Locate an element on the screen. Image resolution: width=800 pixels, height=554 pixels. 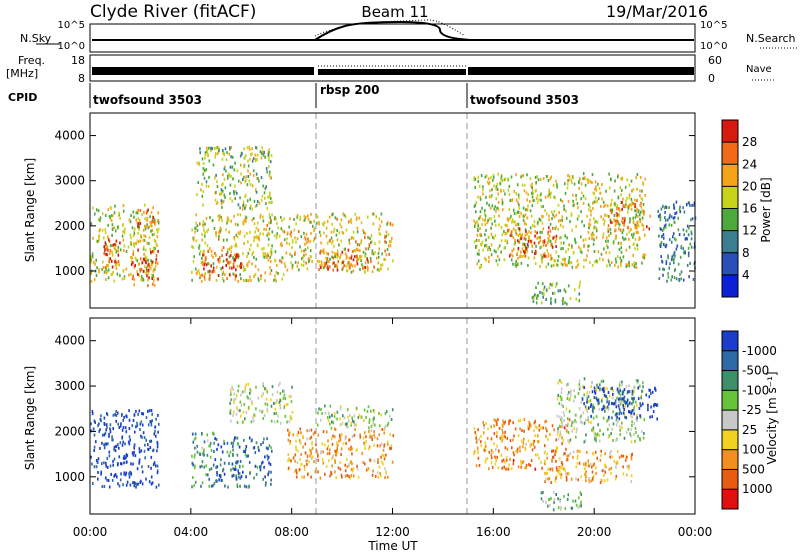
cpid-segment-3: twofsound 3503 is located at coordinates (524, 100).